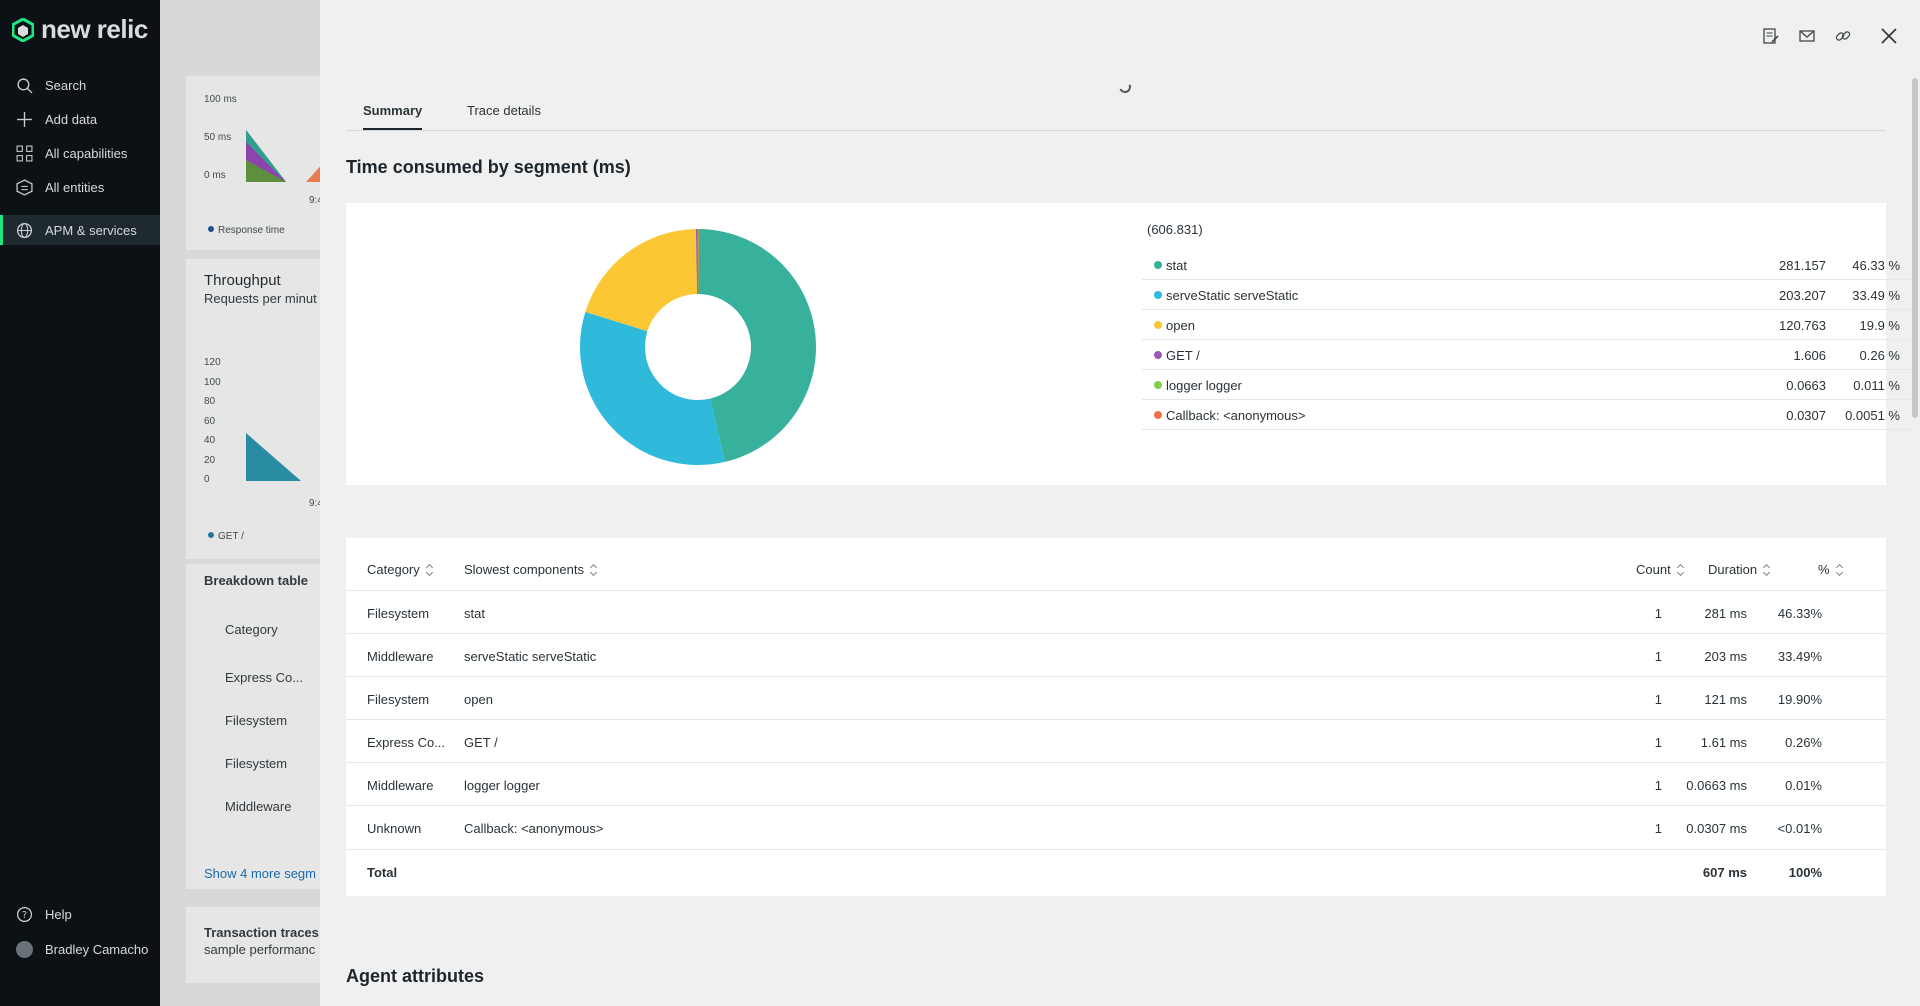 This screenshot has height=1006, width=1920. I want to click on y-tick: 100 ms, so click(220, 99).